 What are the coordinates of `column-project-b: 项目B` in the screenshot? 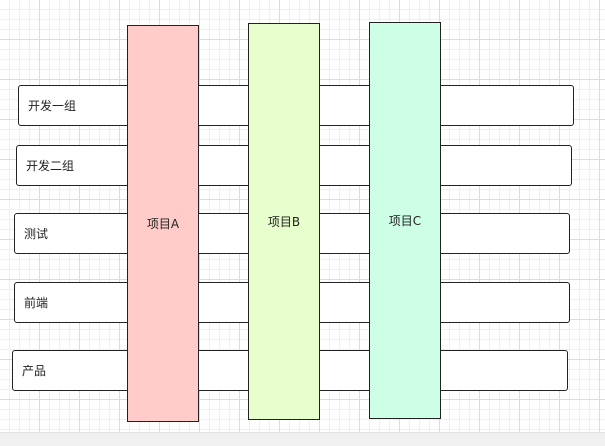 It's located at (284, 221).